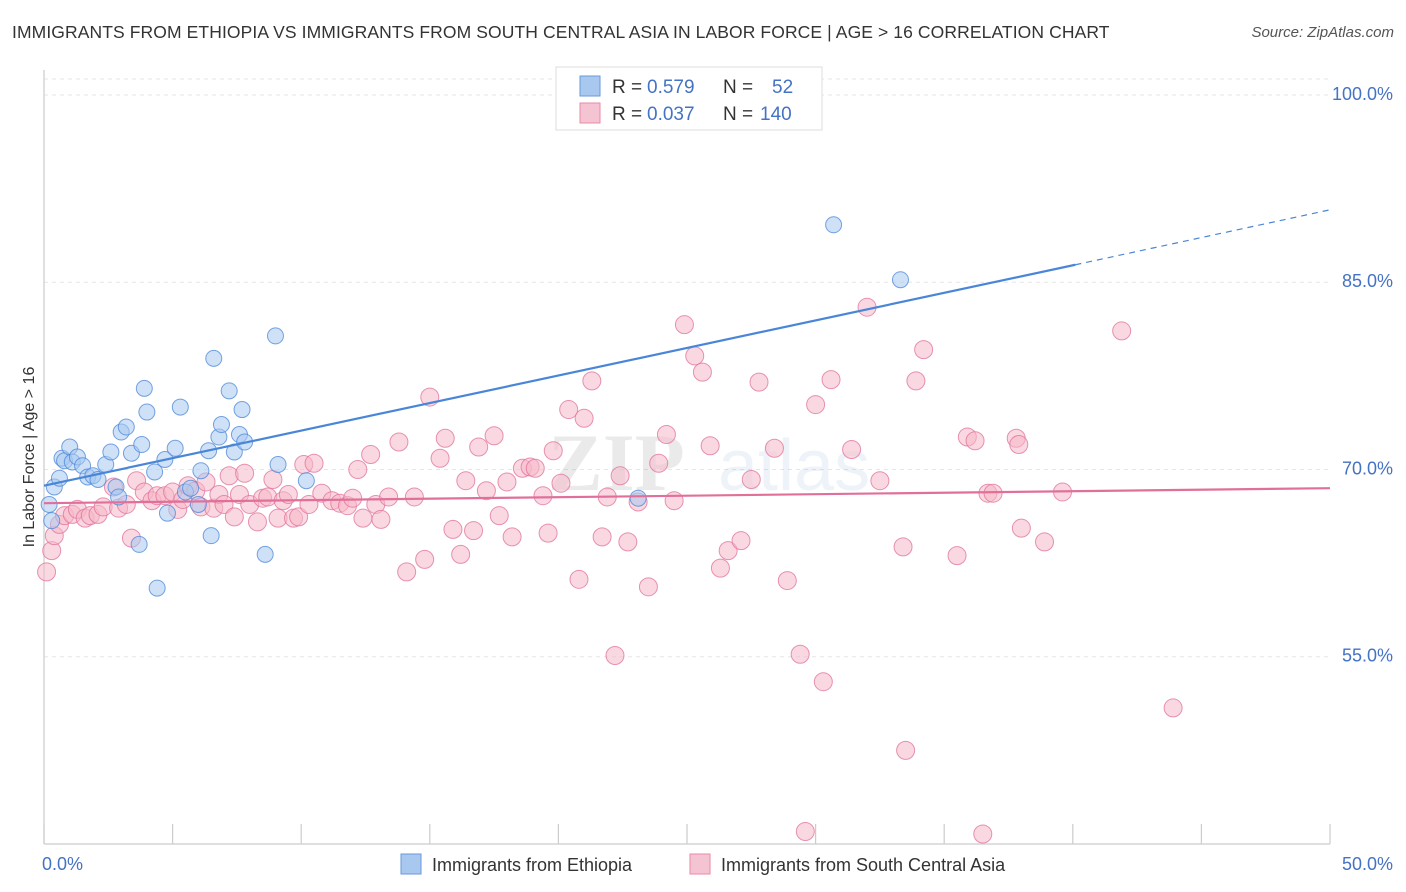 The height and width of the screenshot is (892, 1406). Describe the element at coordinates (1362, 375) in the screenshot. I see `y-axis-tick-labels: 55.0% 70.0% 85.0% 100.0%` at that location.